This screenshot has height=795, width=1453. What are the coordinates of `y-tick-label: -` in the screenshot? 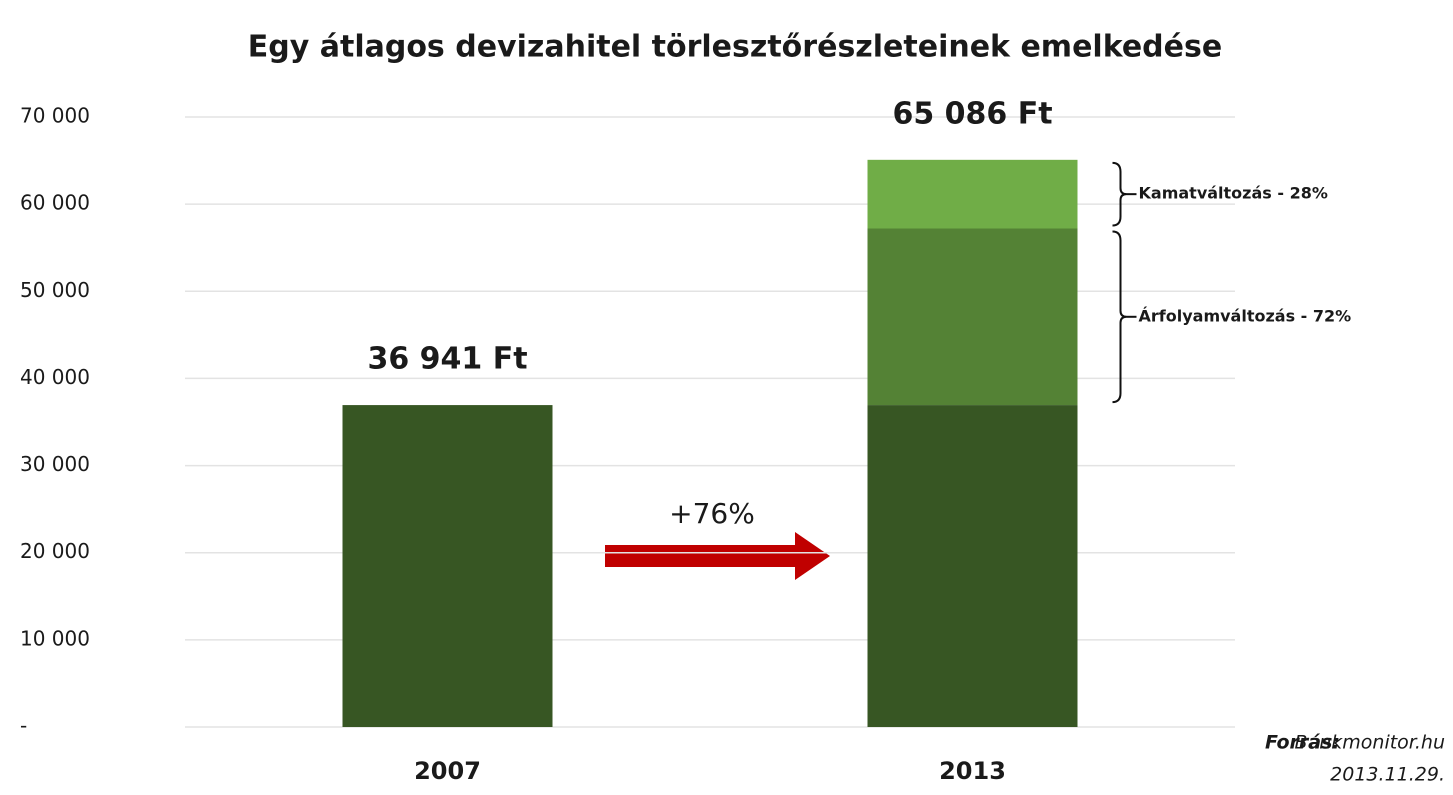 It's located at (23, 726).